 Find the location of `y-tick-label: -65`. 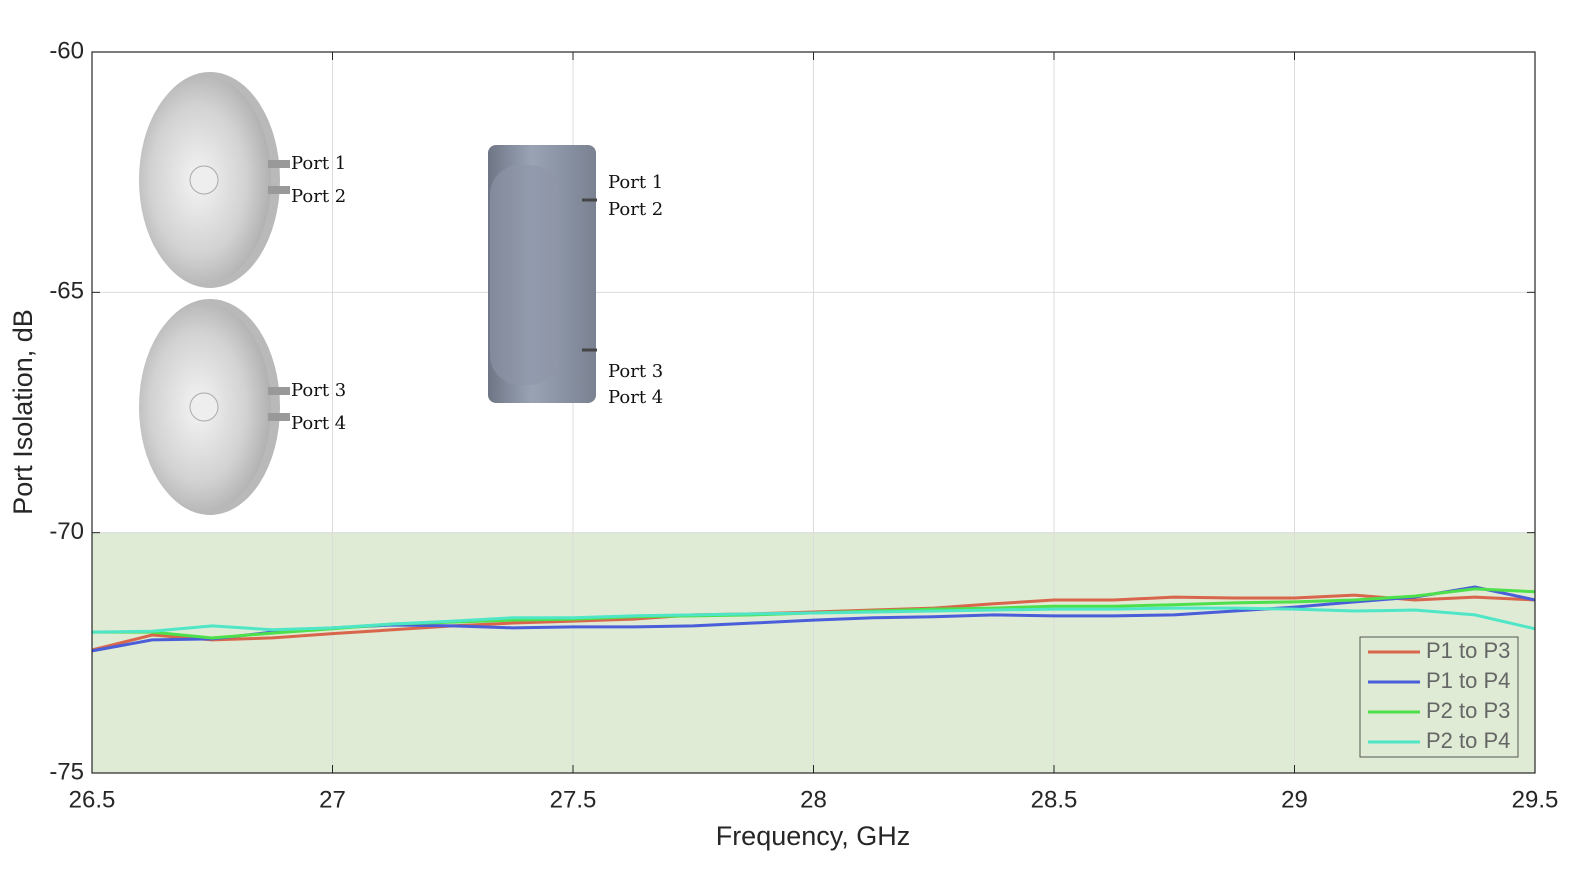

y-tick-label: -65 is located at coordinates (66, 291).